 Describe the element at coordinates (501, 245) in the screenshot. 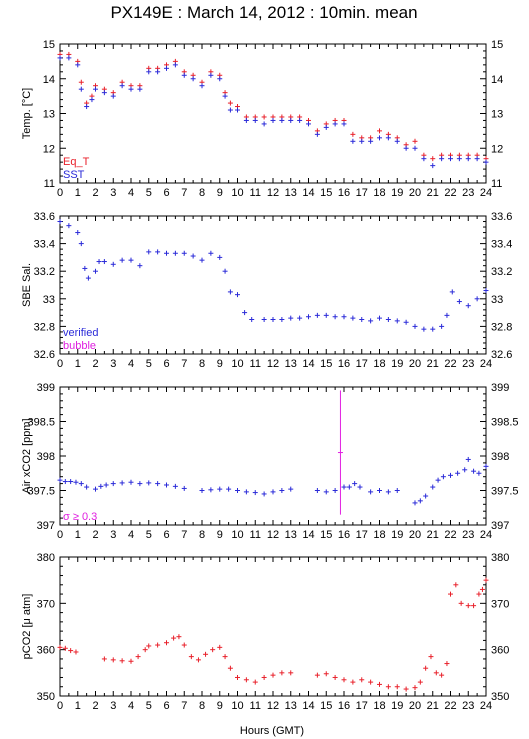

I see `y-tick-label-right: 33.4` at that location.